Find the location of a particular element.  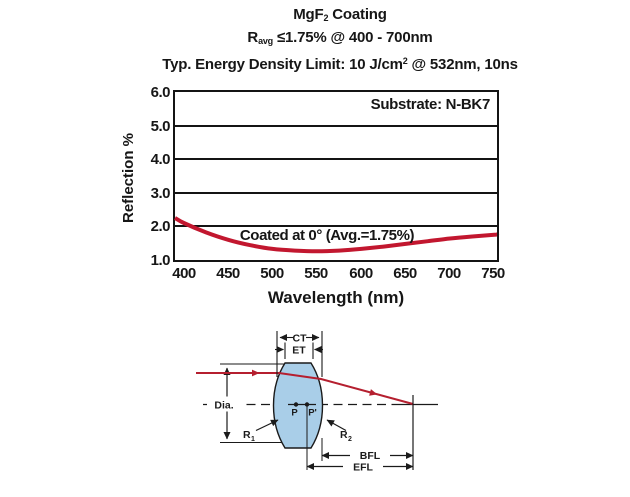

x-axis-title: Wavelength (nm) is located at coordinates (336, 297).